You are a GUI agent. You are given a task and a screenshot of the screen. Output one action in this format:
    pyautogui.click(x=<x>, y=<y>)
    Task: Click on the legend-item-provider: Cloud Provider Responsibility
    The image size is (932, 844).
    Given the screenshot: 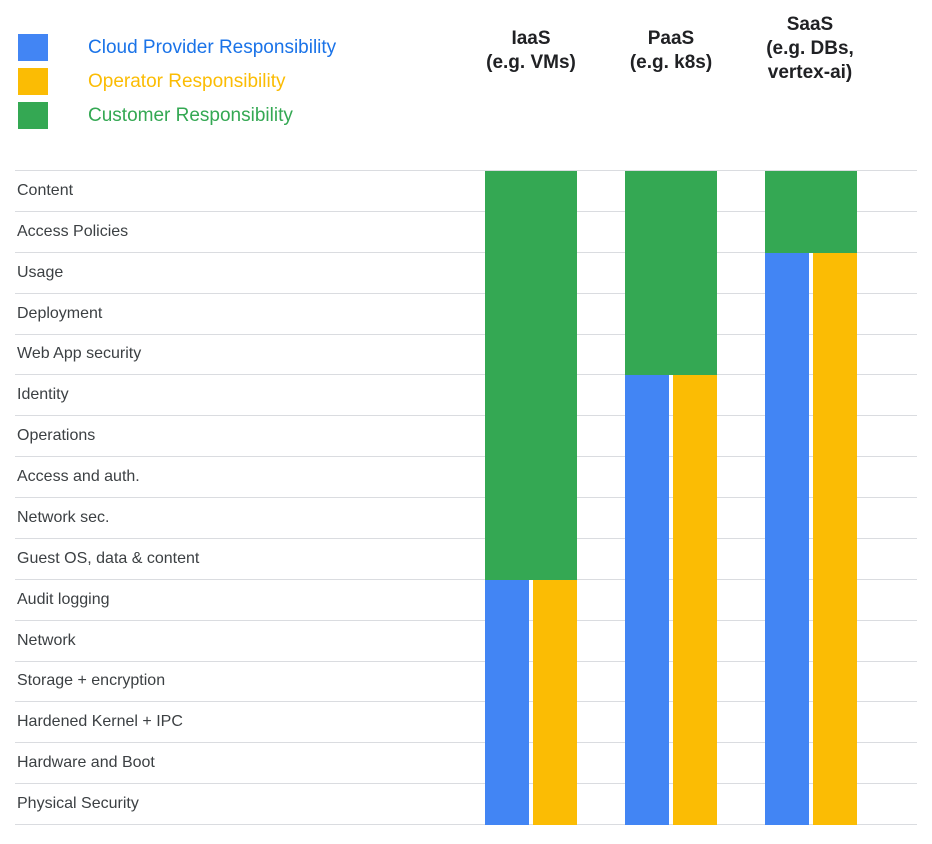 What is the action you would take?
    pyautogui.click(x=177, y=47)
    